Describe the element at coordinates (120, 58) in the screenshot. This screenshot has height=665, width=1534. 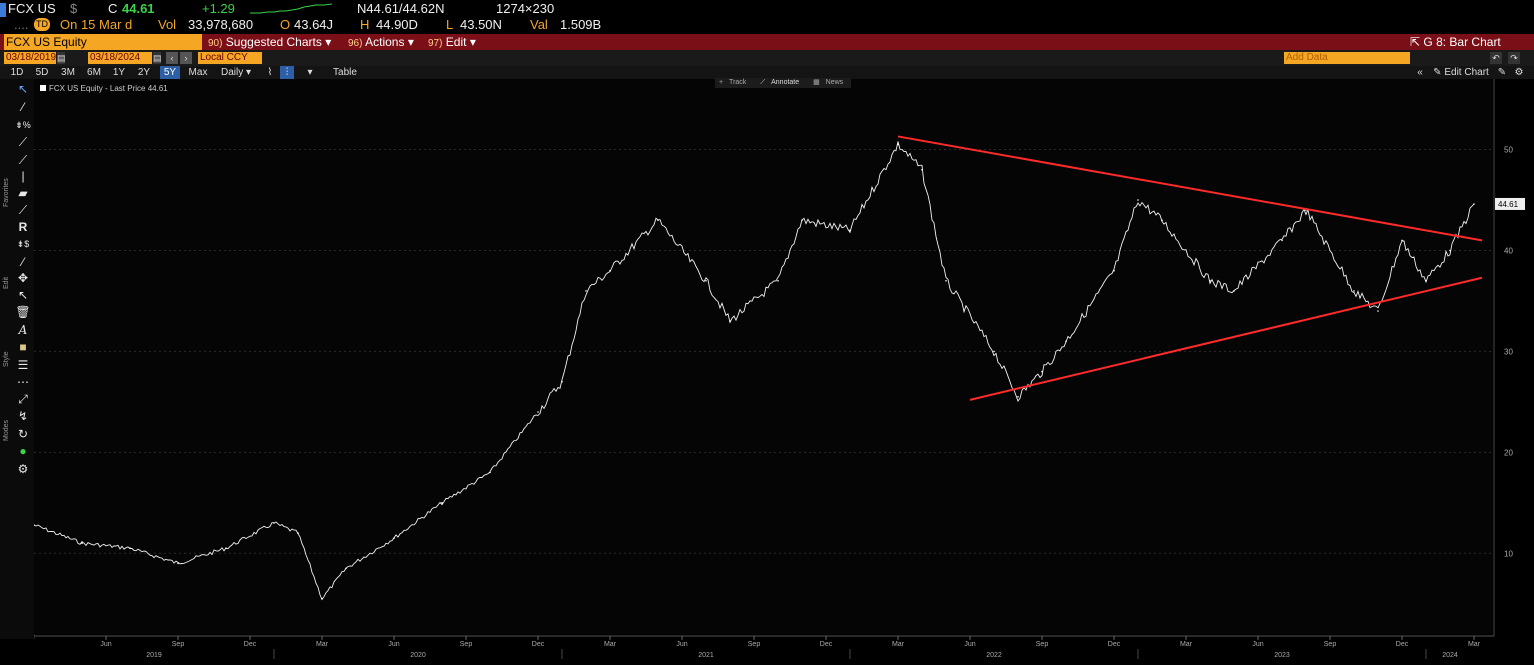
I see `end-date-input: 03/18/2024` at that location.